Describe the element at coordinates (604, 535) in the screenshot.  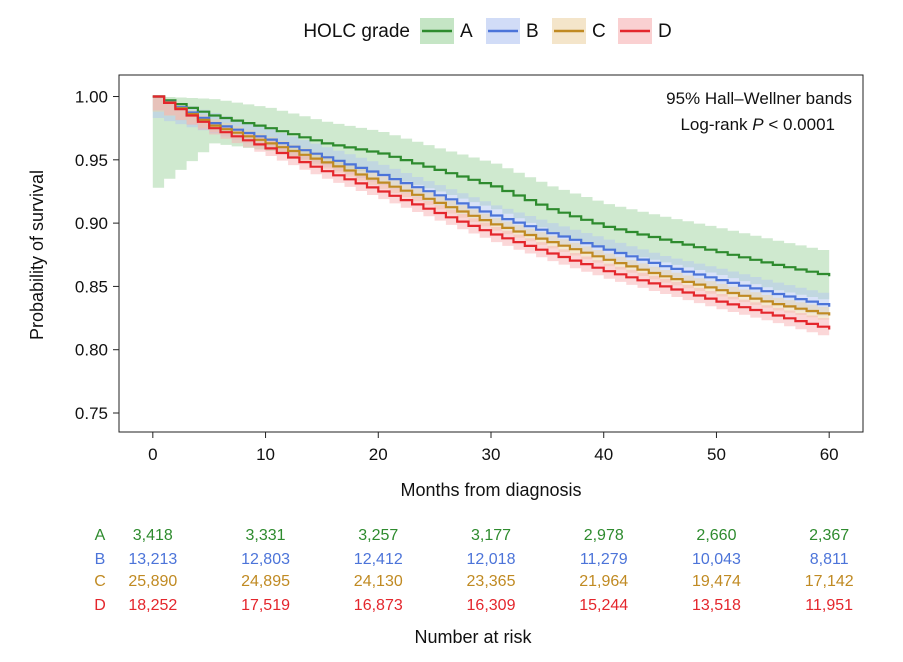
I see `risk-cell: 2,978` at that location.